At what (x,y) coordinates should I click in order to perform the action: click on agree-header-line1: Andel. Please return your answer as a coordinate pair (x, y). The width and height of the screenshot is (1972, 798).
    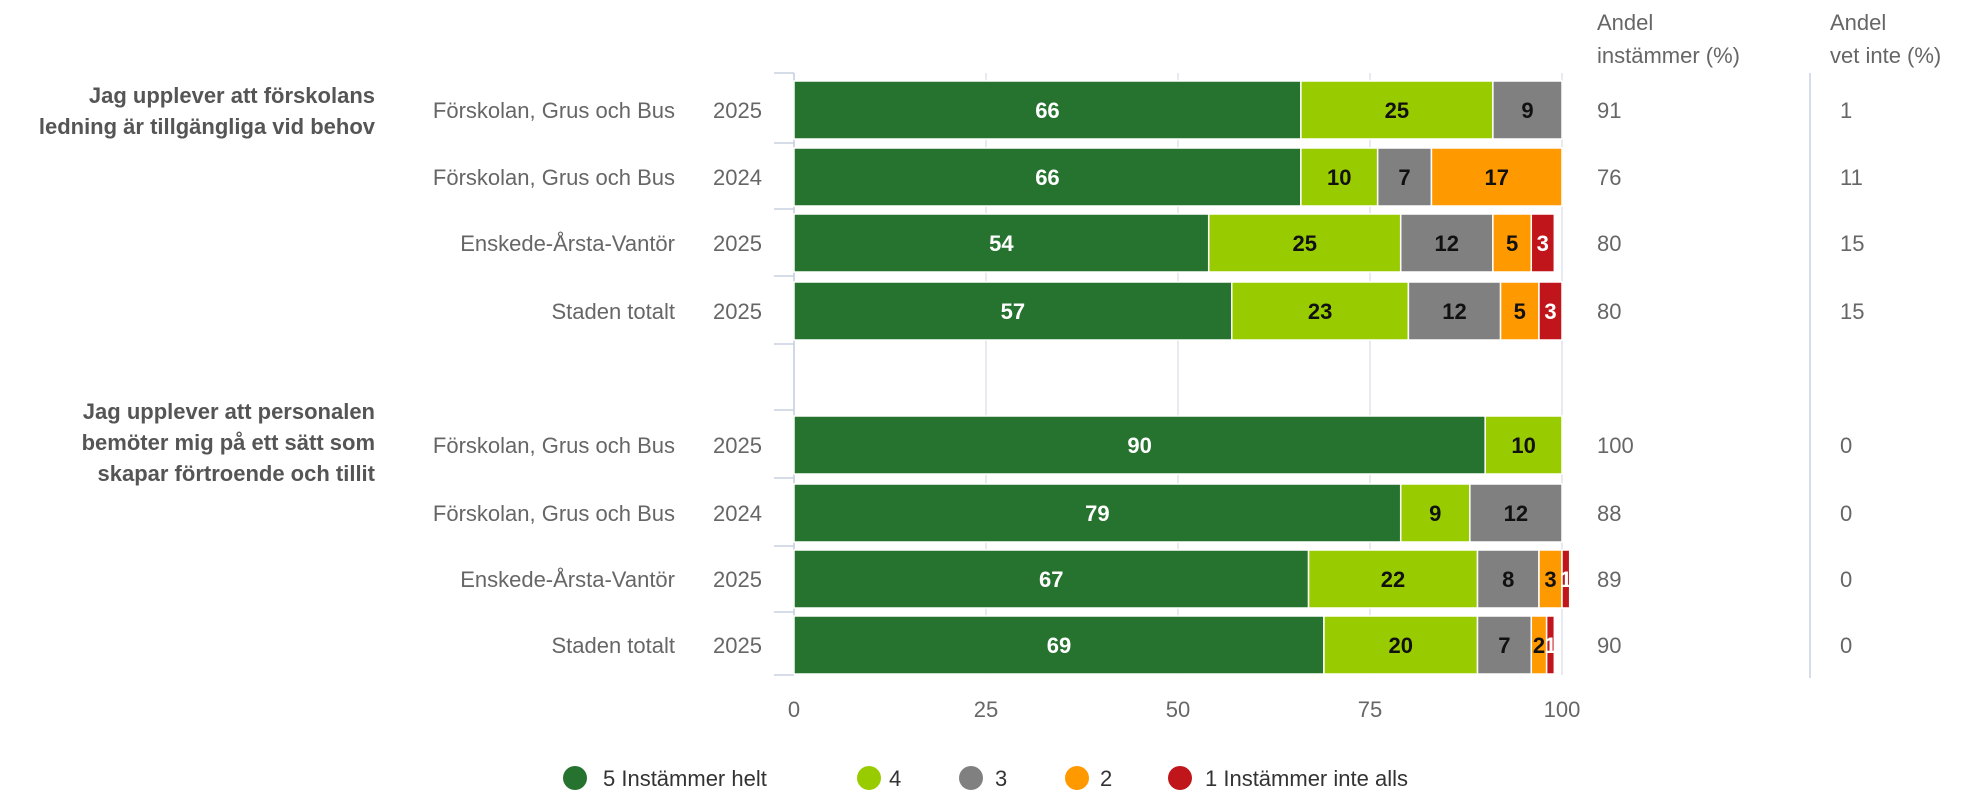
    Looking at the image, I should click on (1625, 22).